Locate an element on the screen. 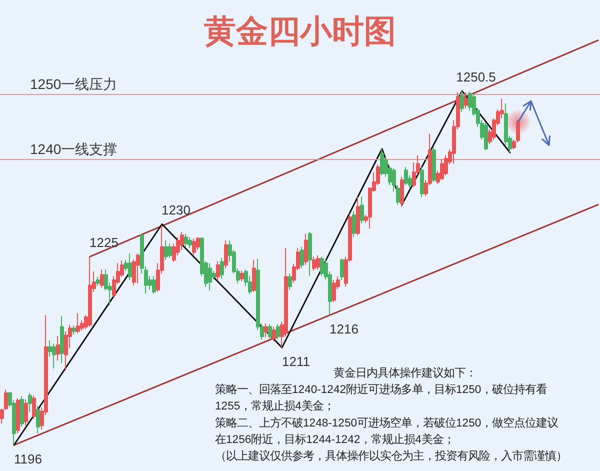 Image resolution: width=600 pixels, height=471 pixels. annotation: 策略二、上方不破1248-1250可进场空单，若破位1250，做空点位建议 is located at coordinates (386, 423).